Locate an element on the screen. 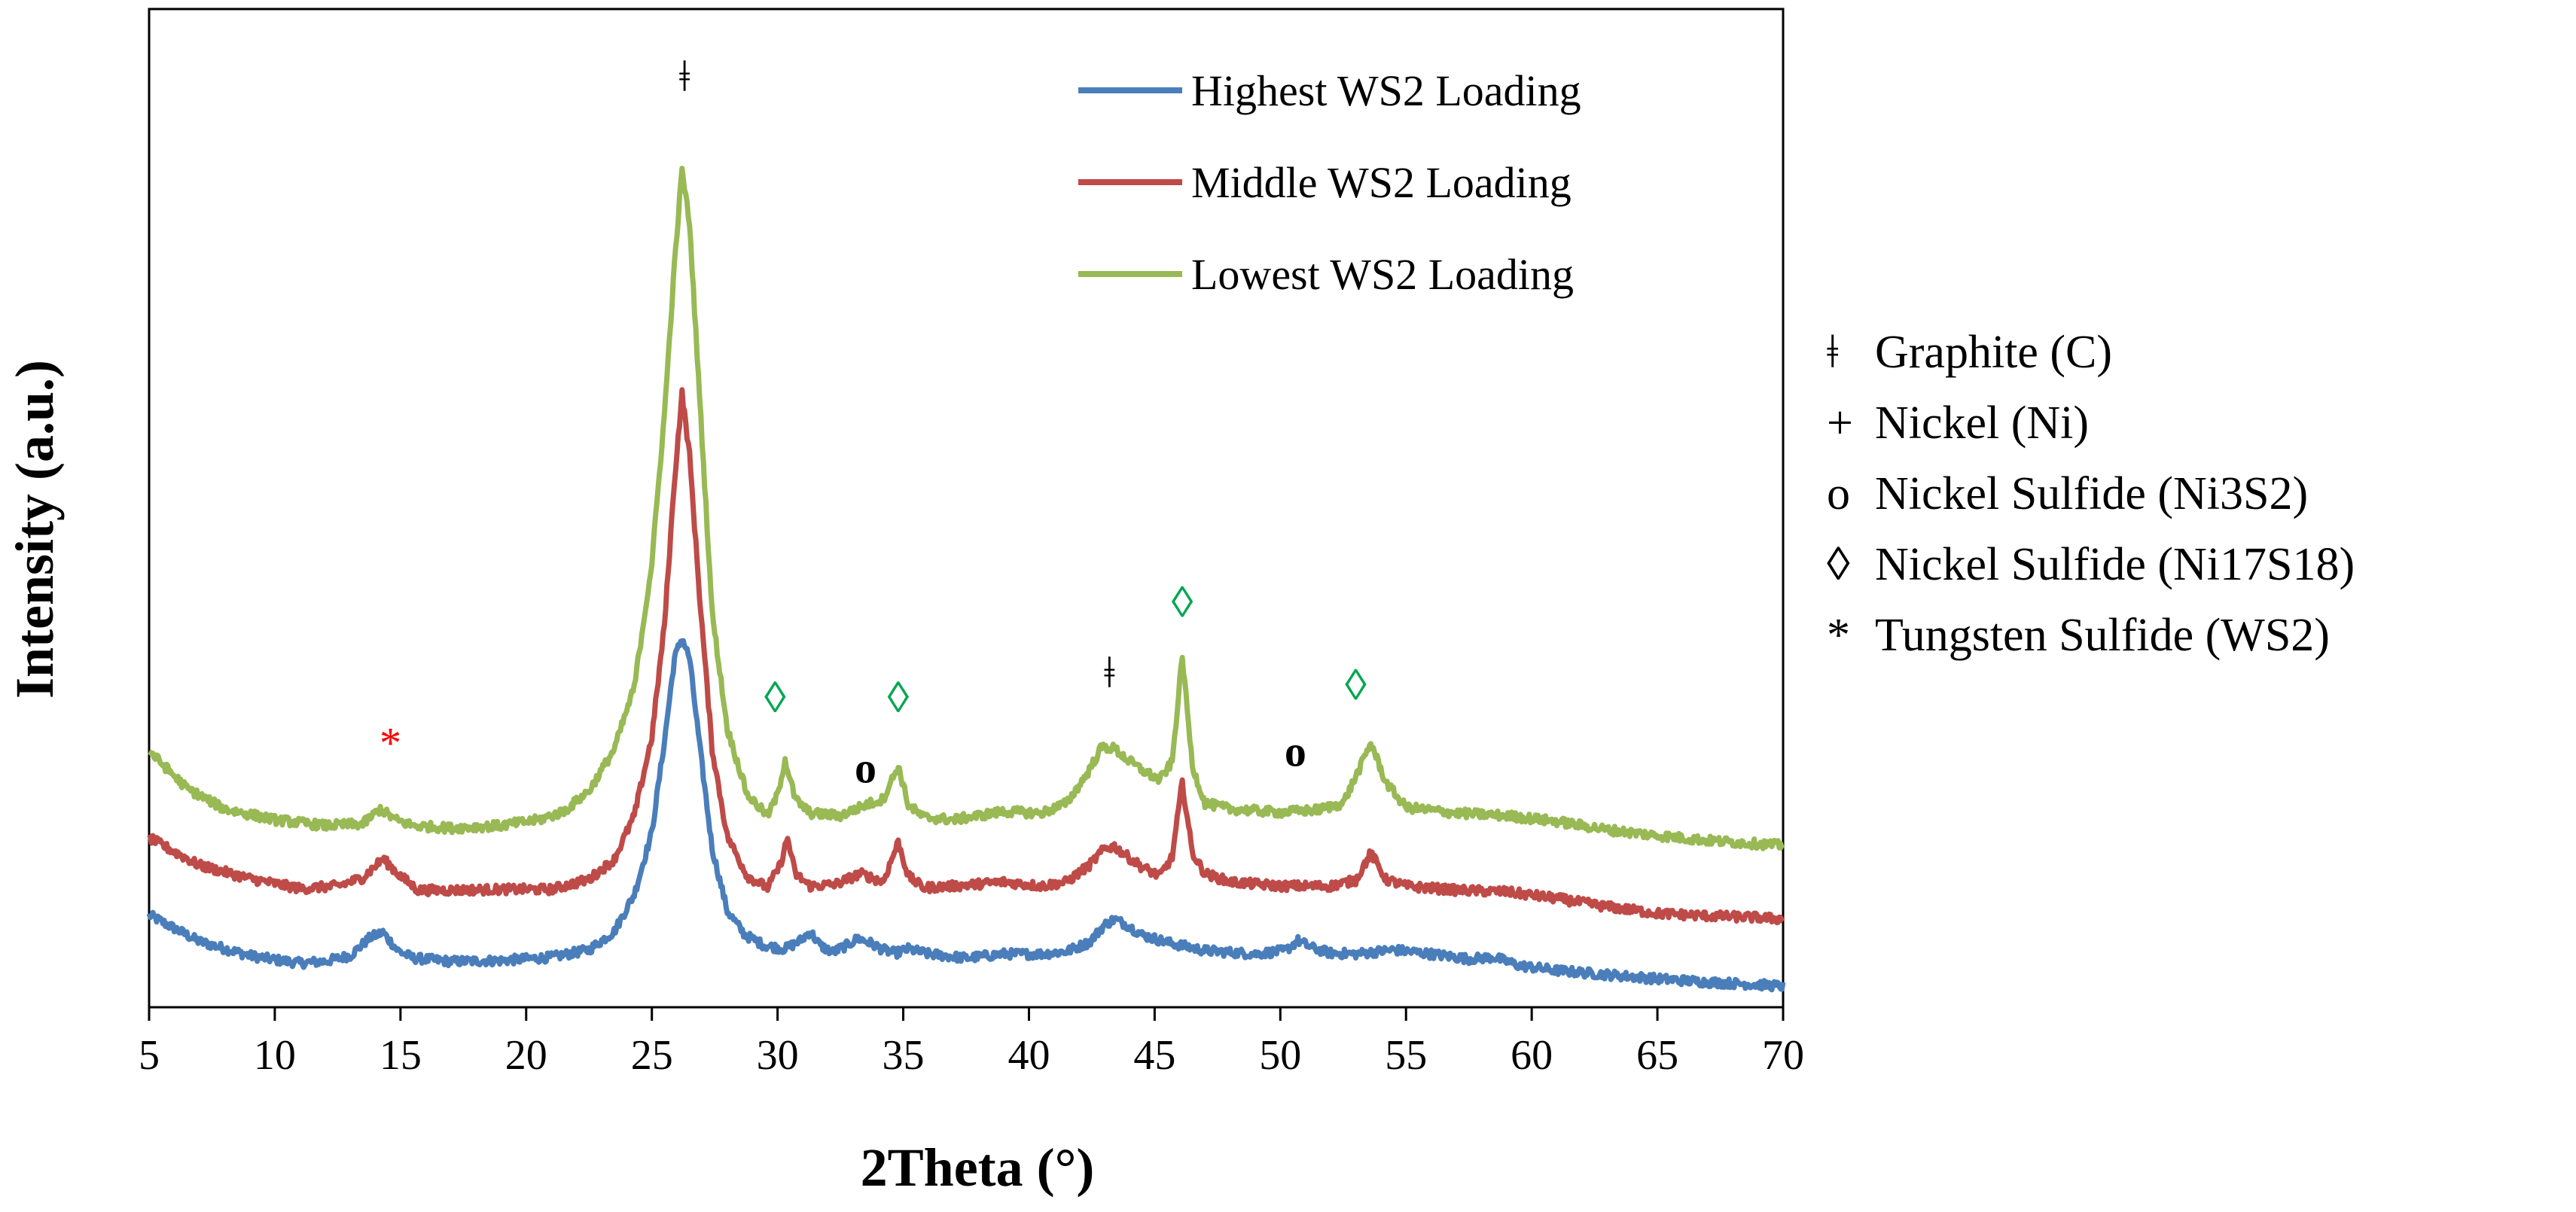 The width and height of the screenshot is (2576, 1212). phase-key-label: Nickel (Ni) is located at coordinates (1982, 423).